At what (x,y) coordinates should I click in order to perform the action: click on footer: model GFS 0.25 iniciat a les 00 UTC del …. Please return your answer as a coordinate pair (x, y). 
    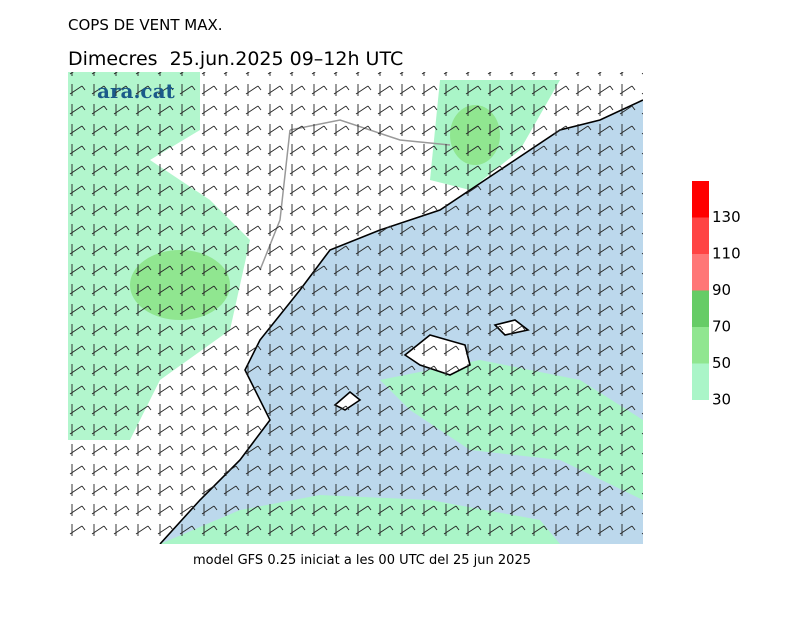
    Looking at the image, I should click on (362, 560).